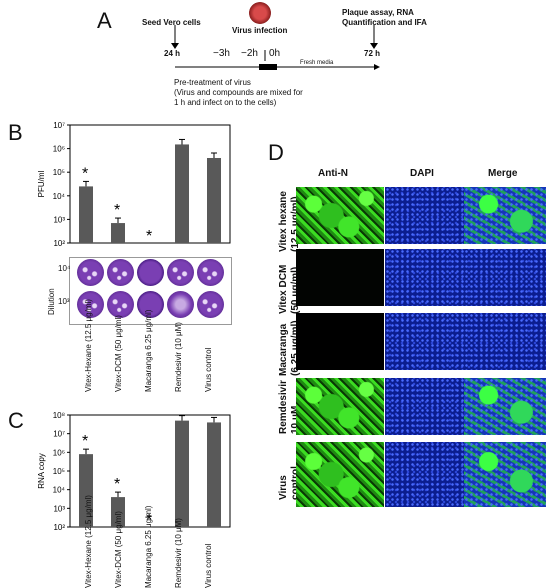 Image resolution: width=550 pixels, height=588 pixels. Describe the element at coordinates (260, 30) in the screenshot. I see `virus-infection-label: Virus infection` at that location.